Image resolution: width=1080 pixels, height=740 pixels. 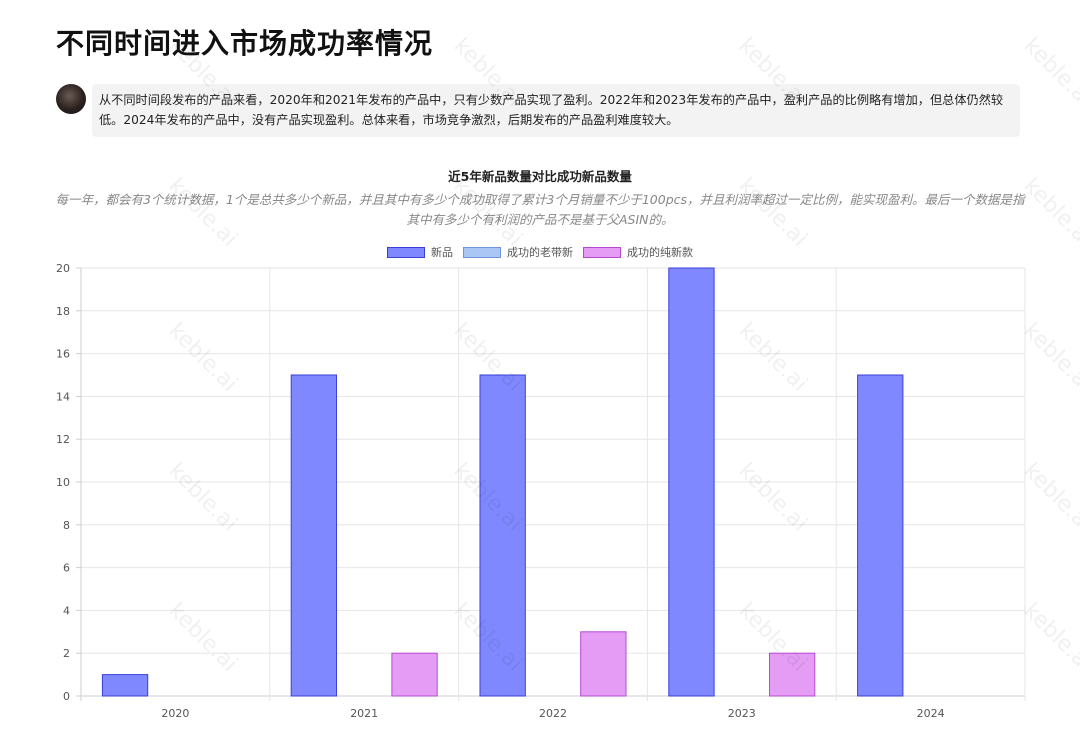 I want to click on y-tick-label: 6, so click(x=66, y=568).